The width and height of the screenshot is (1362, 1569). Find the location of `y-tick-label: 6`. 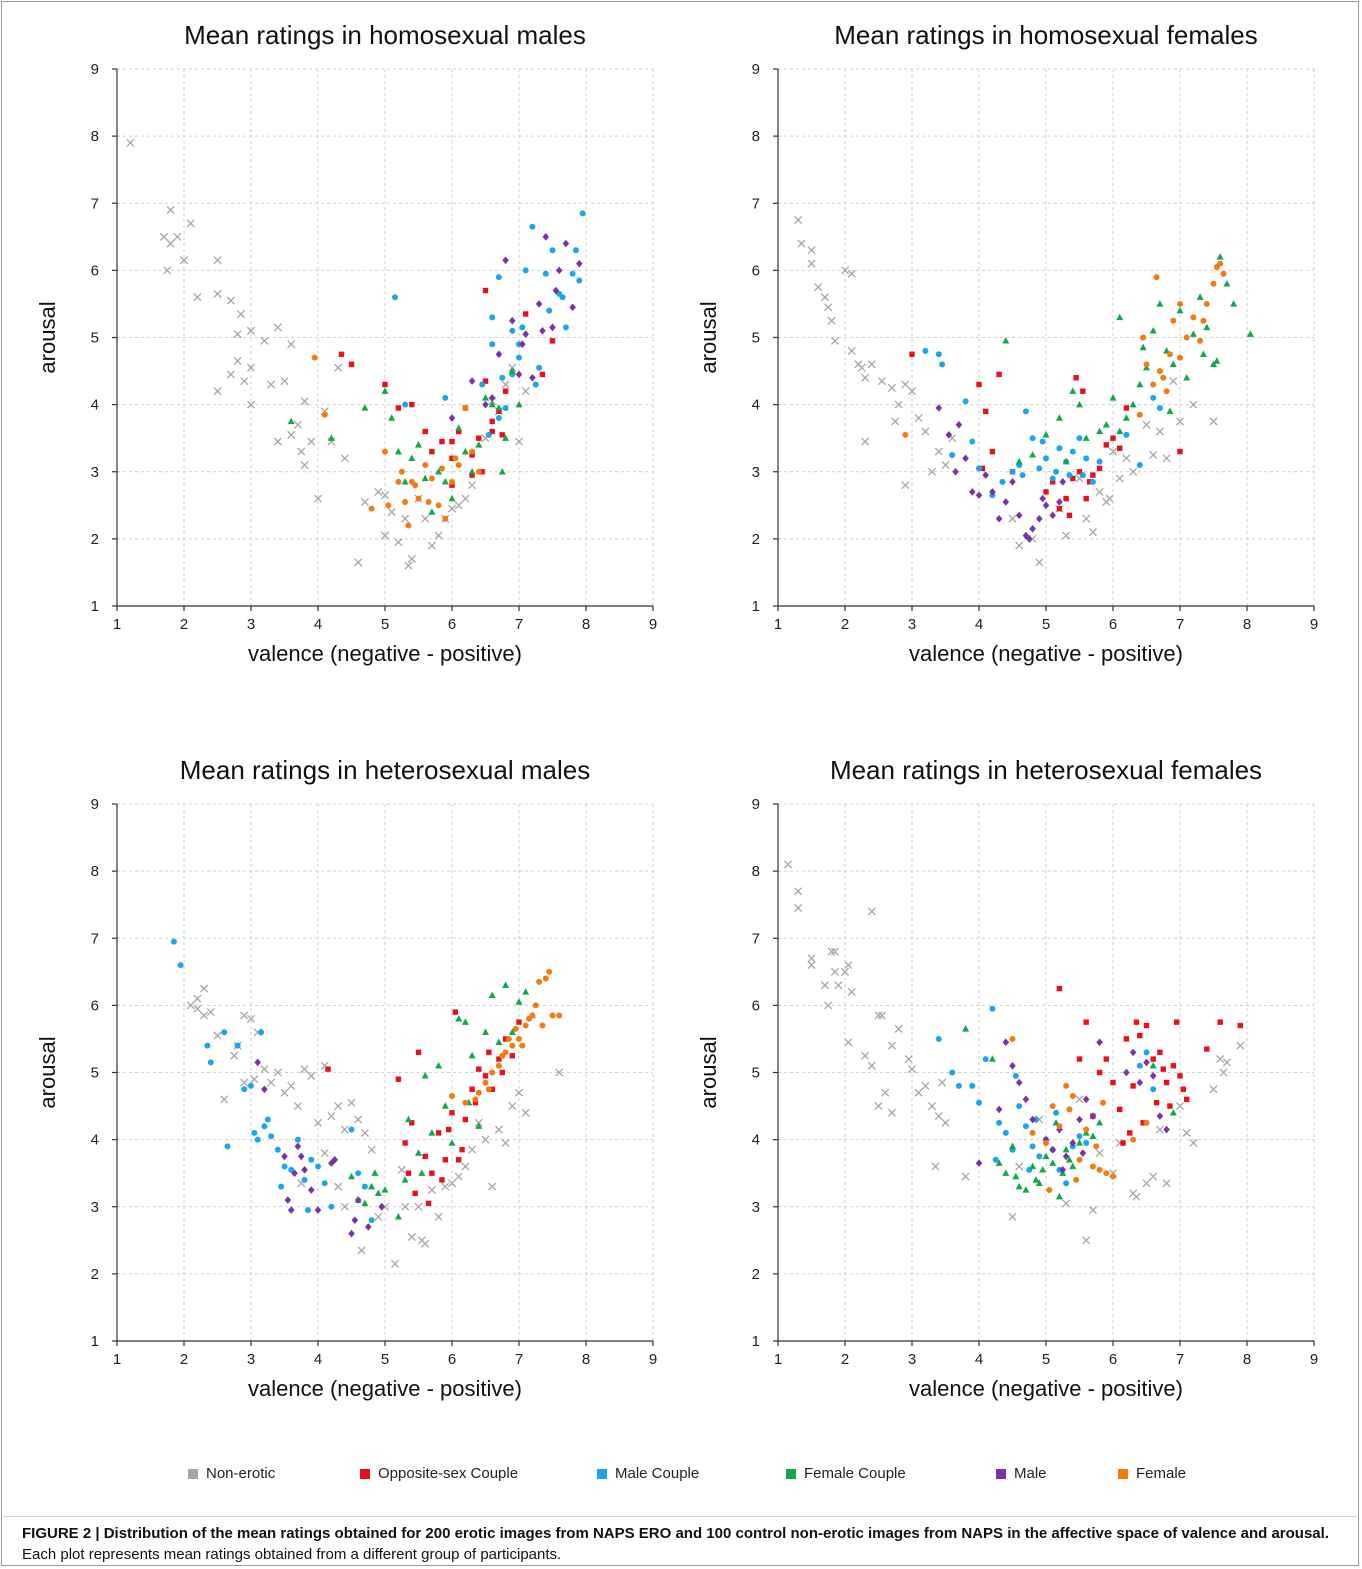

y-tick-label: 6 is located at coordinates (756, 270).